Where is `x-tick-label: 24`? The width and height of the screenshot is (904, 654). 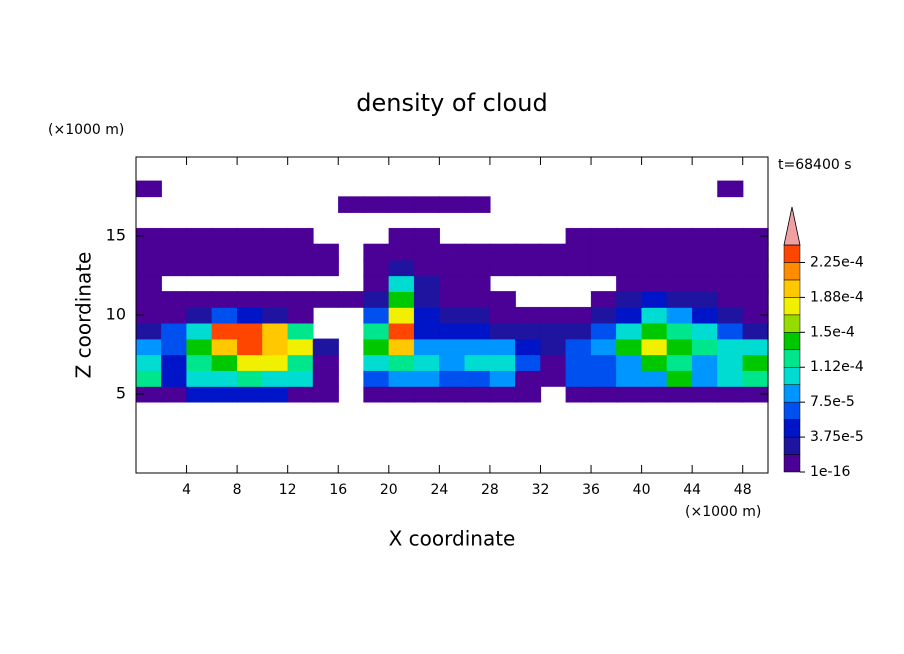
x-tick-label: 24 is located at coordinates (439, 490).